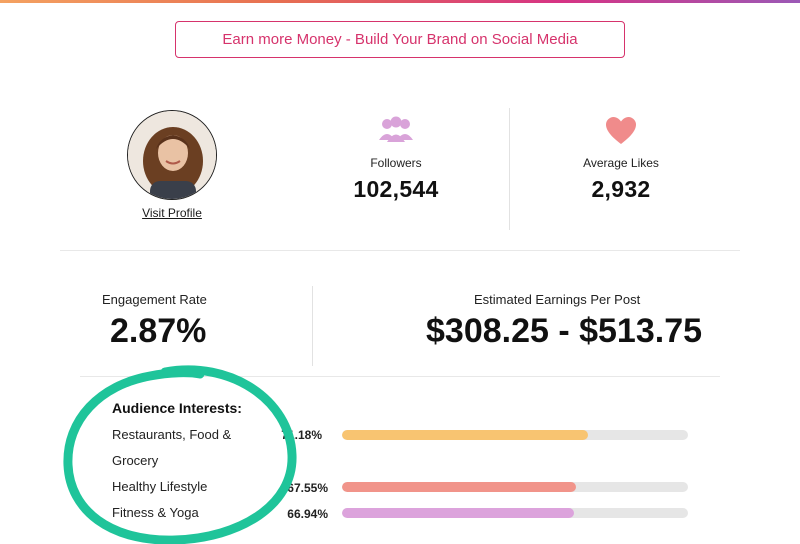 The height and width of the screenshot is (544, 800). I want to click on avatar-photo-icon, so click(172, 155).